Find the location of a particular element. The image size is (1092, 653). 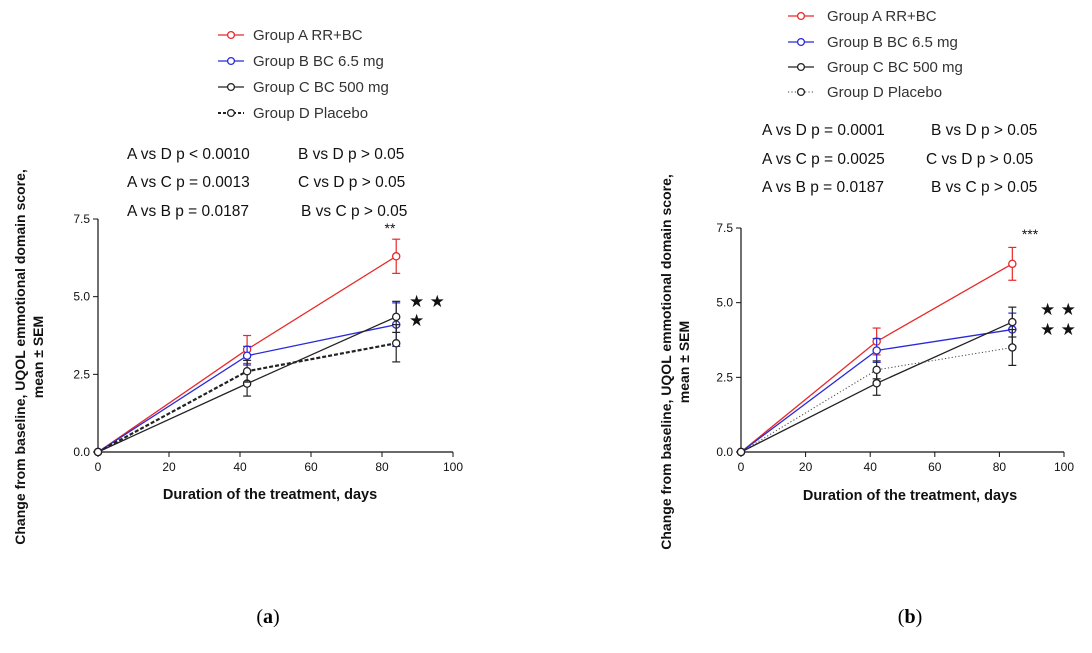

legend-b-item-2: Group B BC 6.5 mg is located at coordinates (873, 42).